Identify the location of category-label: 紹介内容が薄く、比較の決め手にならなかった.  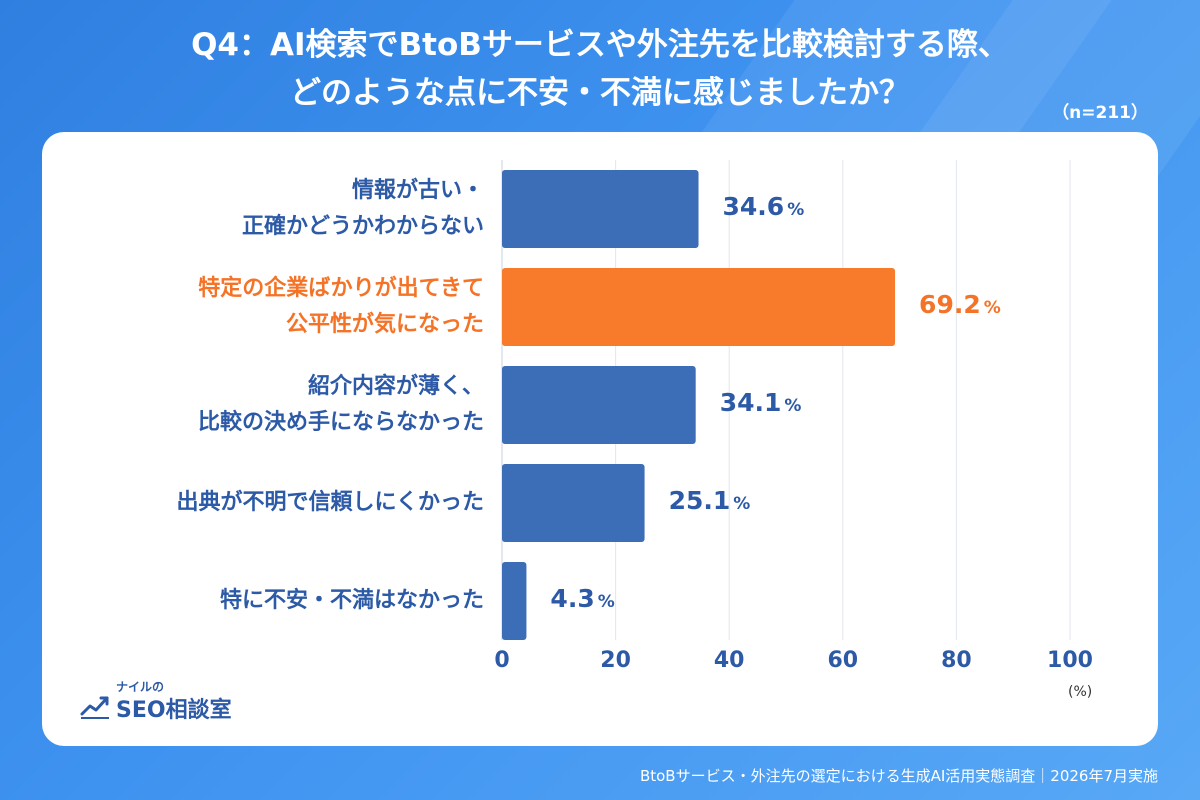
(274, 405).